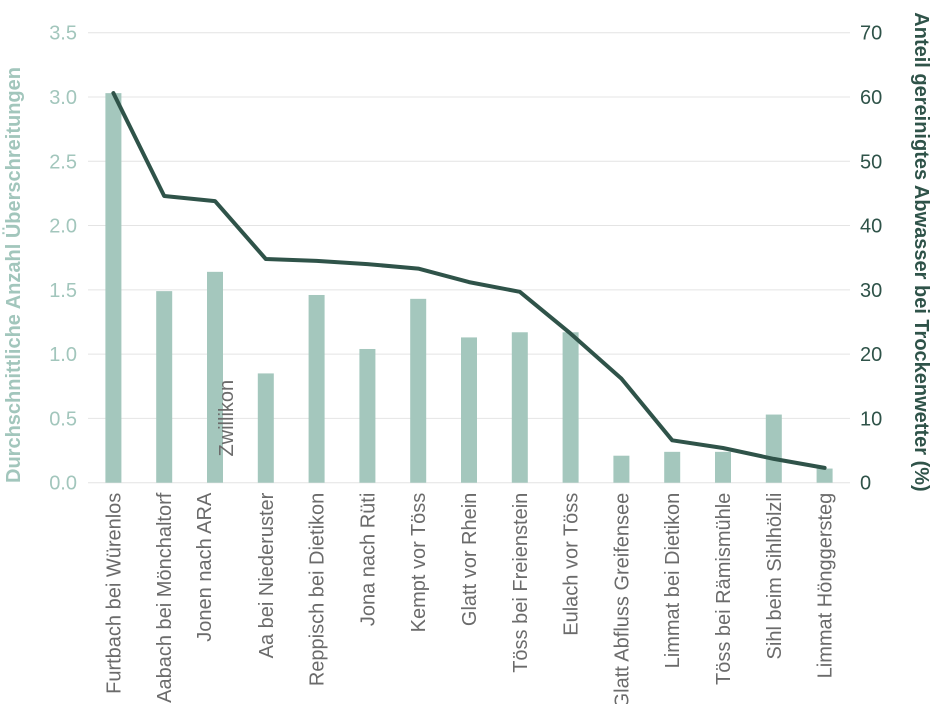 The image size is (943, 704). Describe the element at coordinates (724, 589) in the screenshot. I see `x-axis-label: Töss bei Rämismühle` at that location.